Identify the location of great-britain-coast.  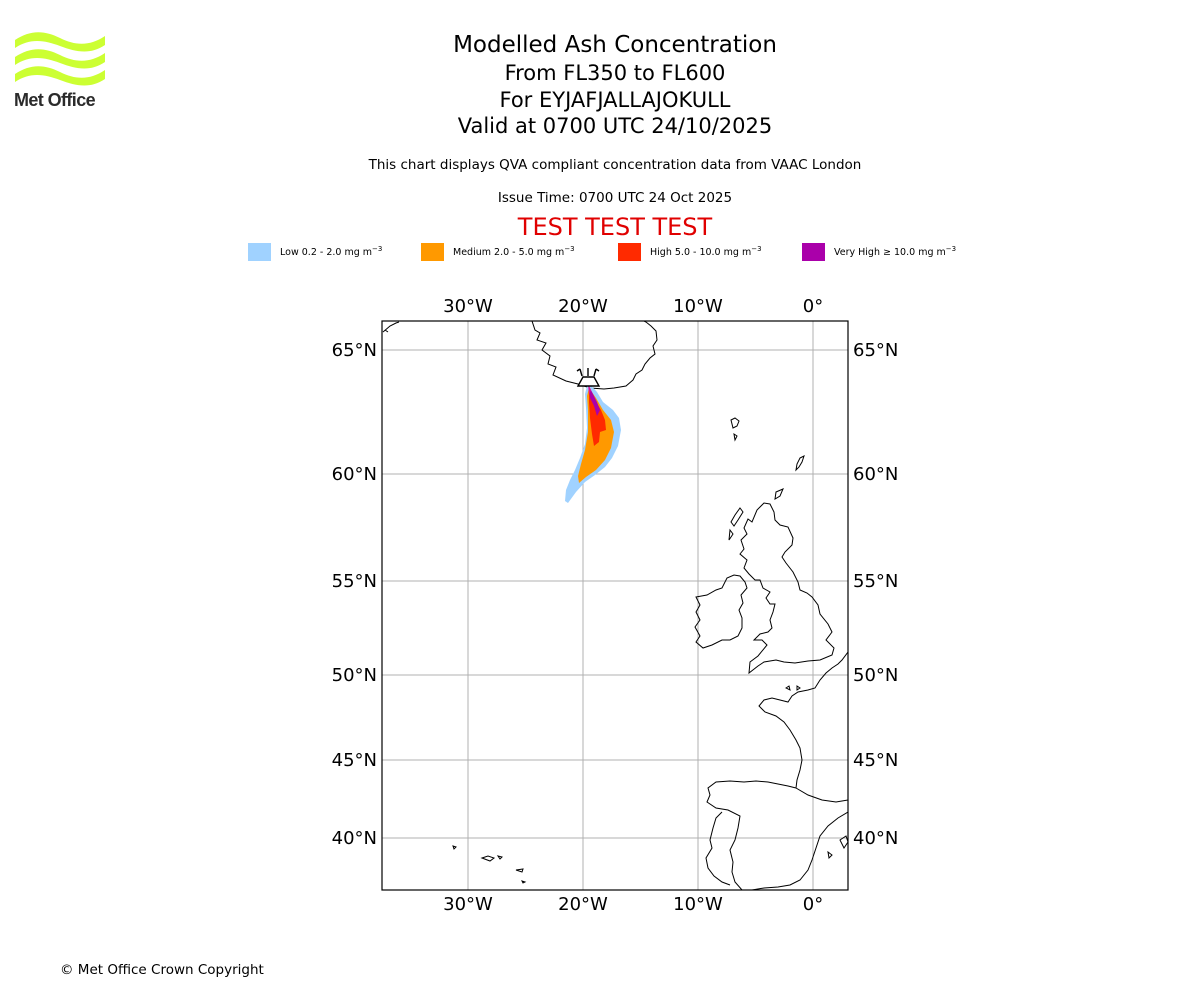
(787, 588).